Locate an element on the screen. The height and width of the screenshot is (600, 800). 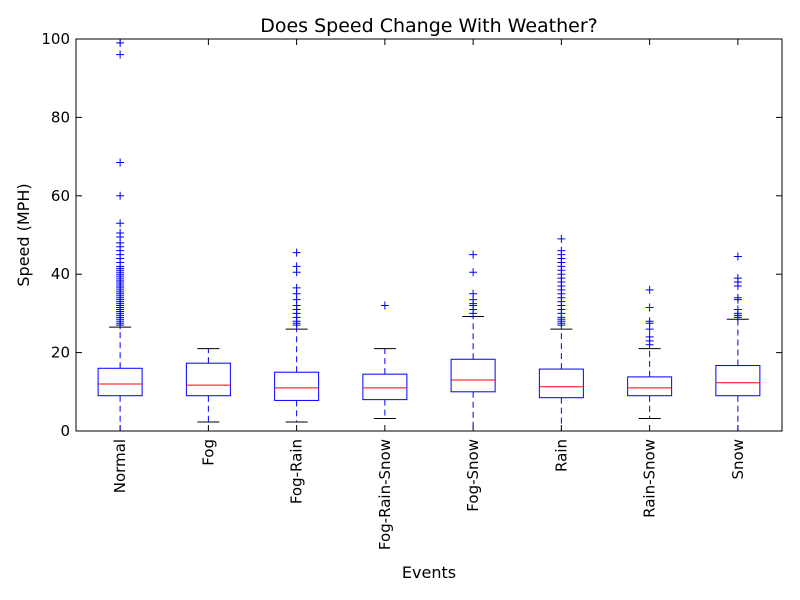
x-tick-label: Fog-Snow is located at coordinates (473, 475).